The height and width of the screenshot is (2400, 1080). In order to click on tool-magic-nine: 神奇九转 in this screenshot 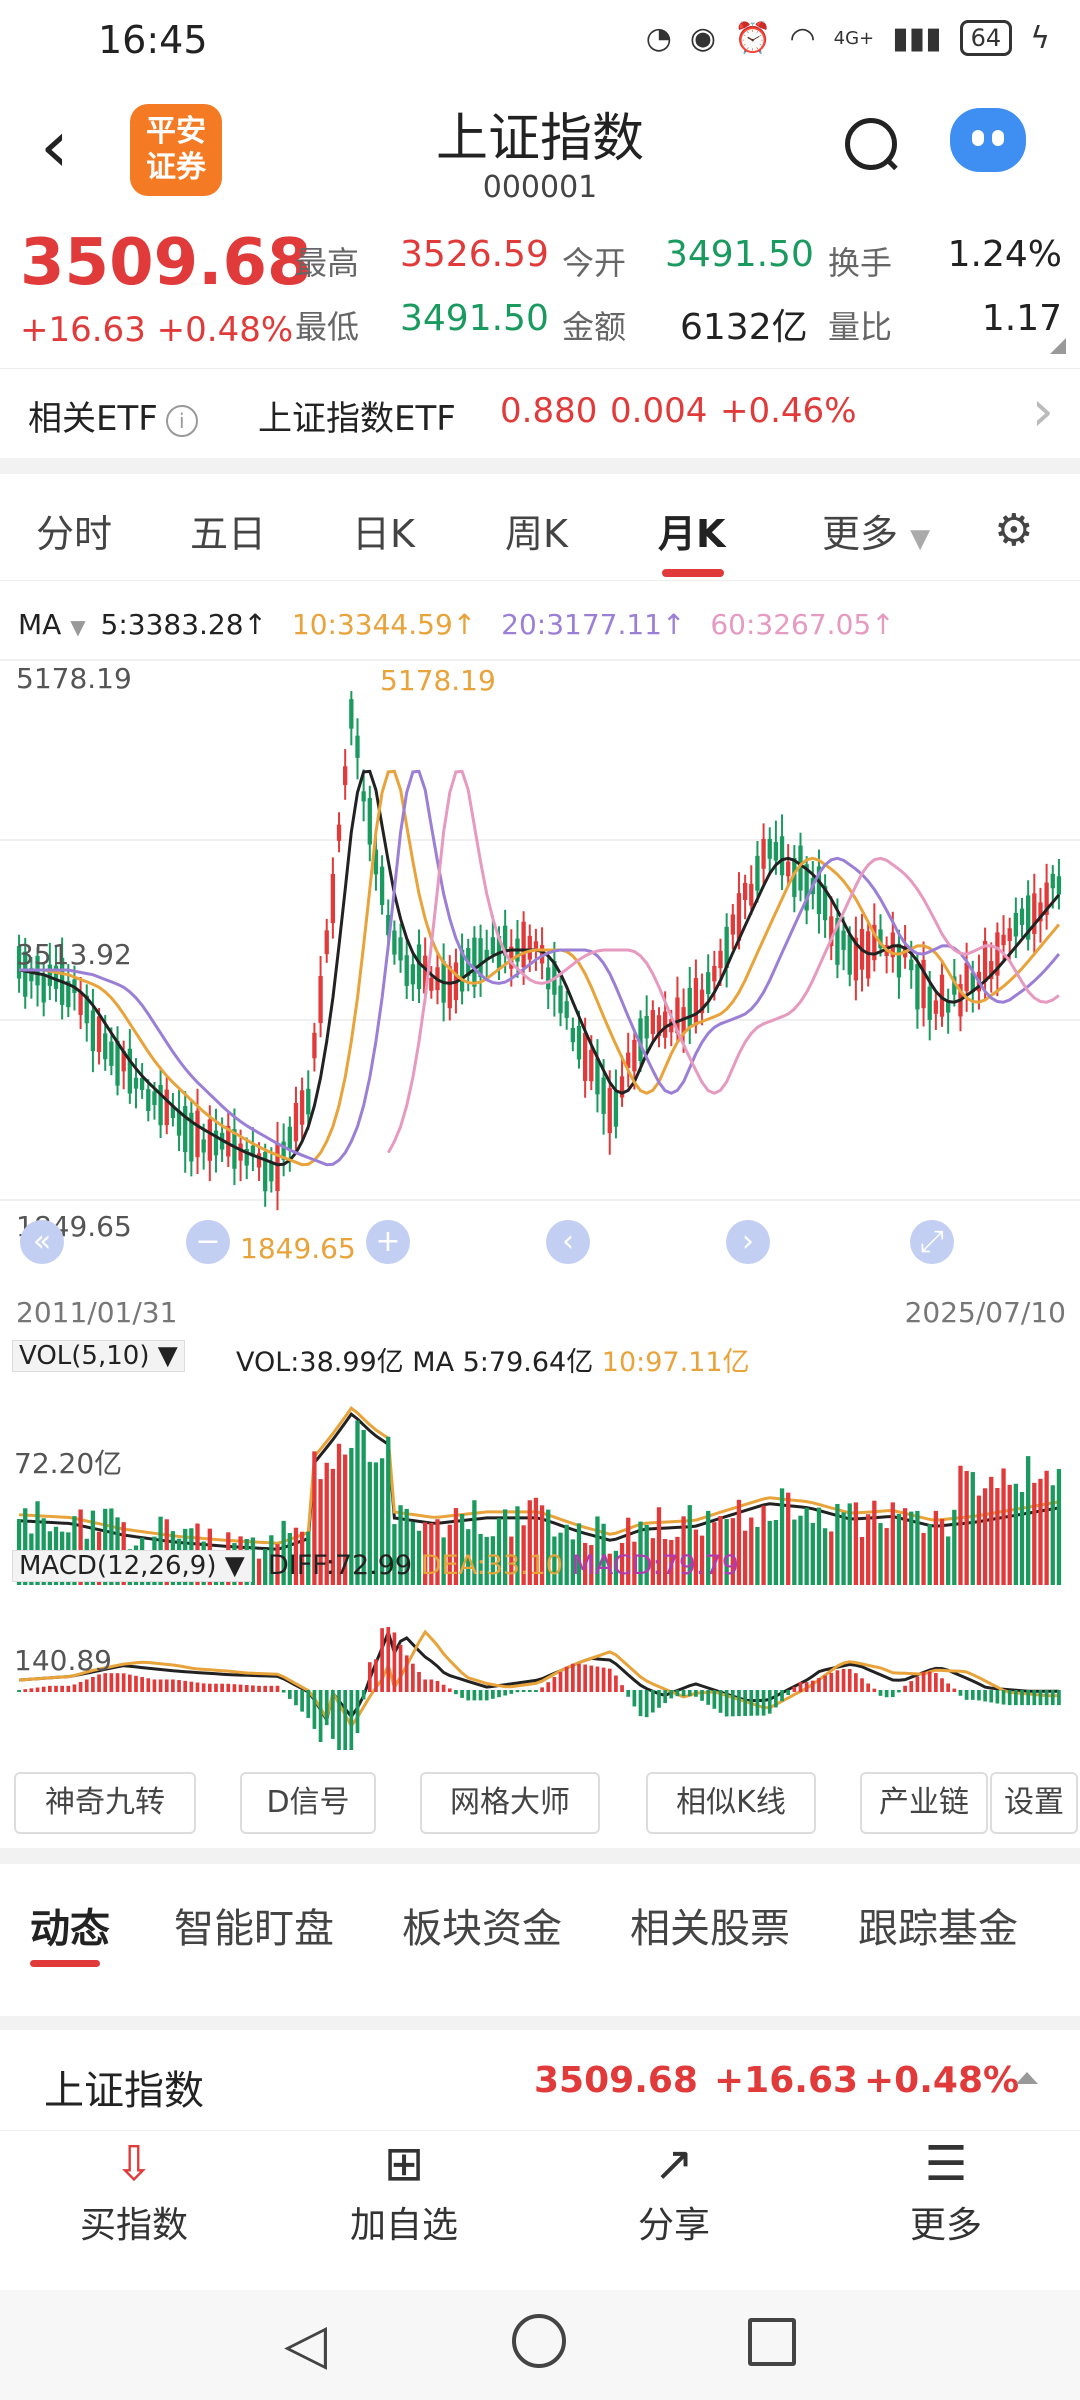, I will do `click(105, 1803)`.